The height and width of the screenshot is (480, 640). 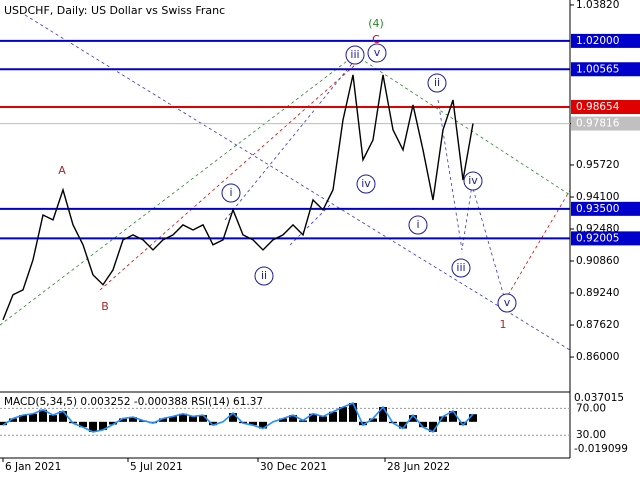 I want to click on level-label: 0.93500, so click(x=597, y=209).